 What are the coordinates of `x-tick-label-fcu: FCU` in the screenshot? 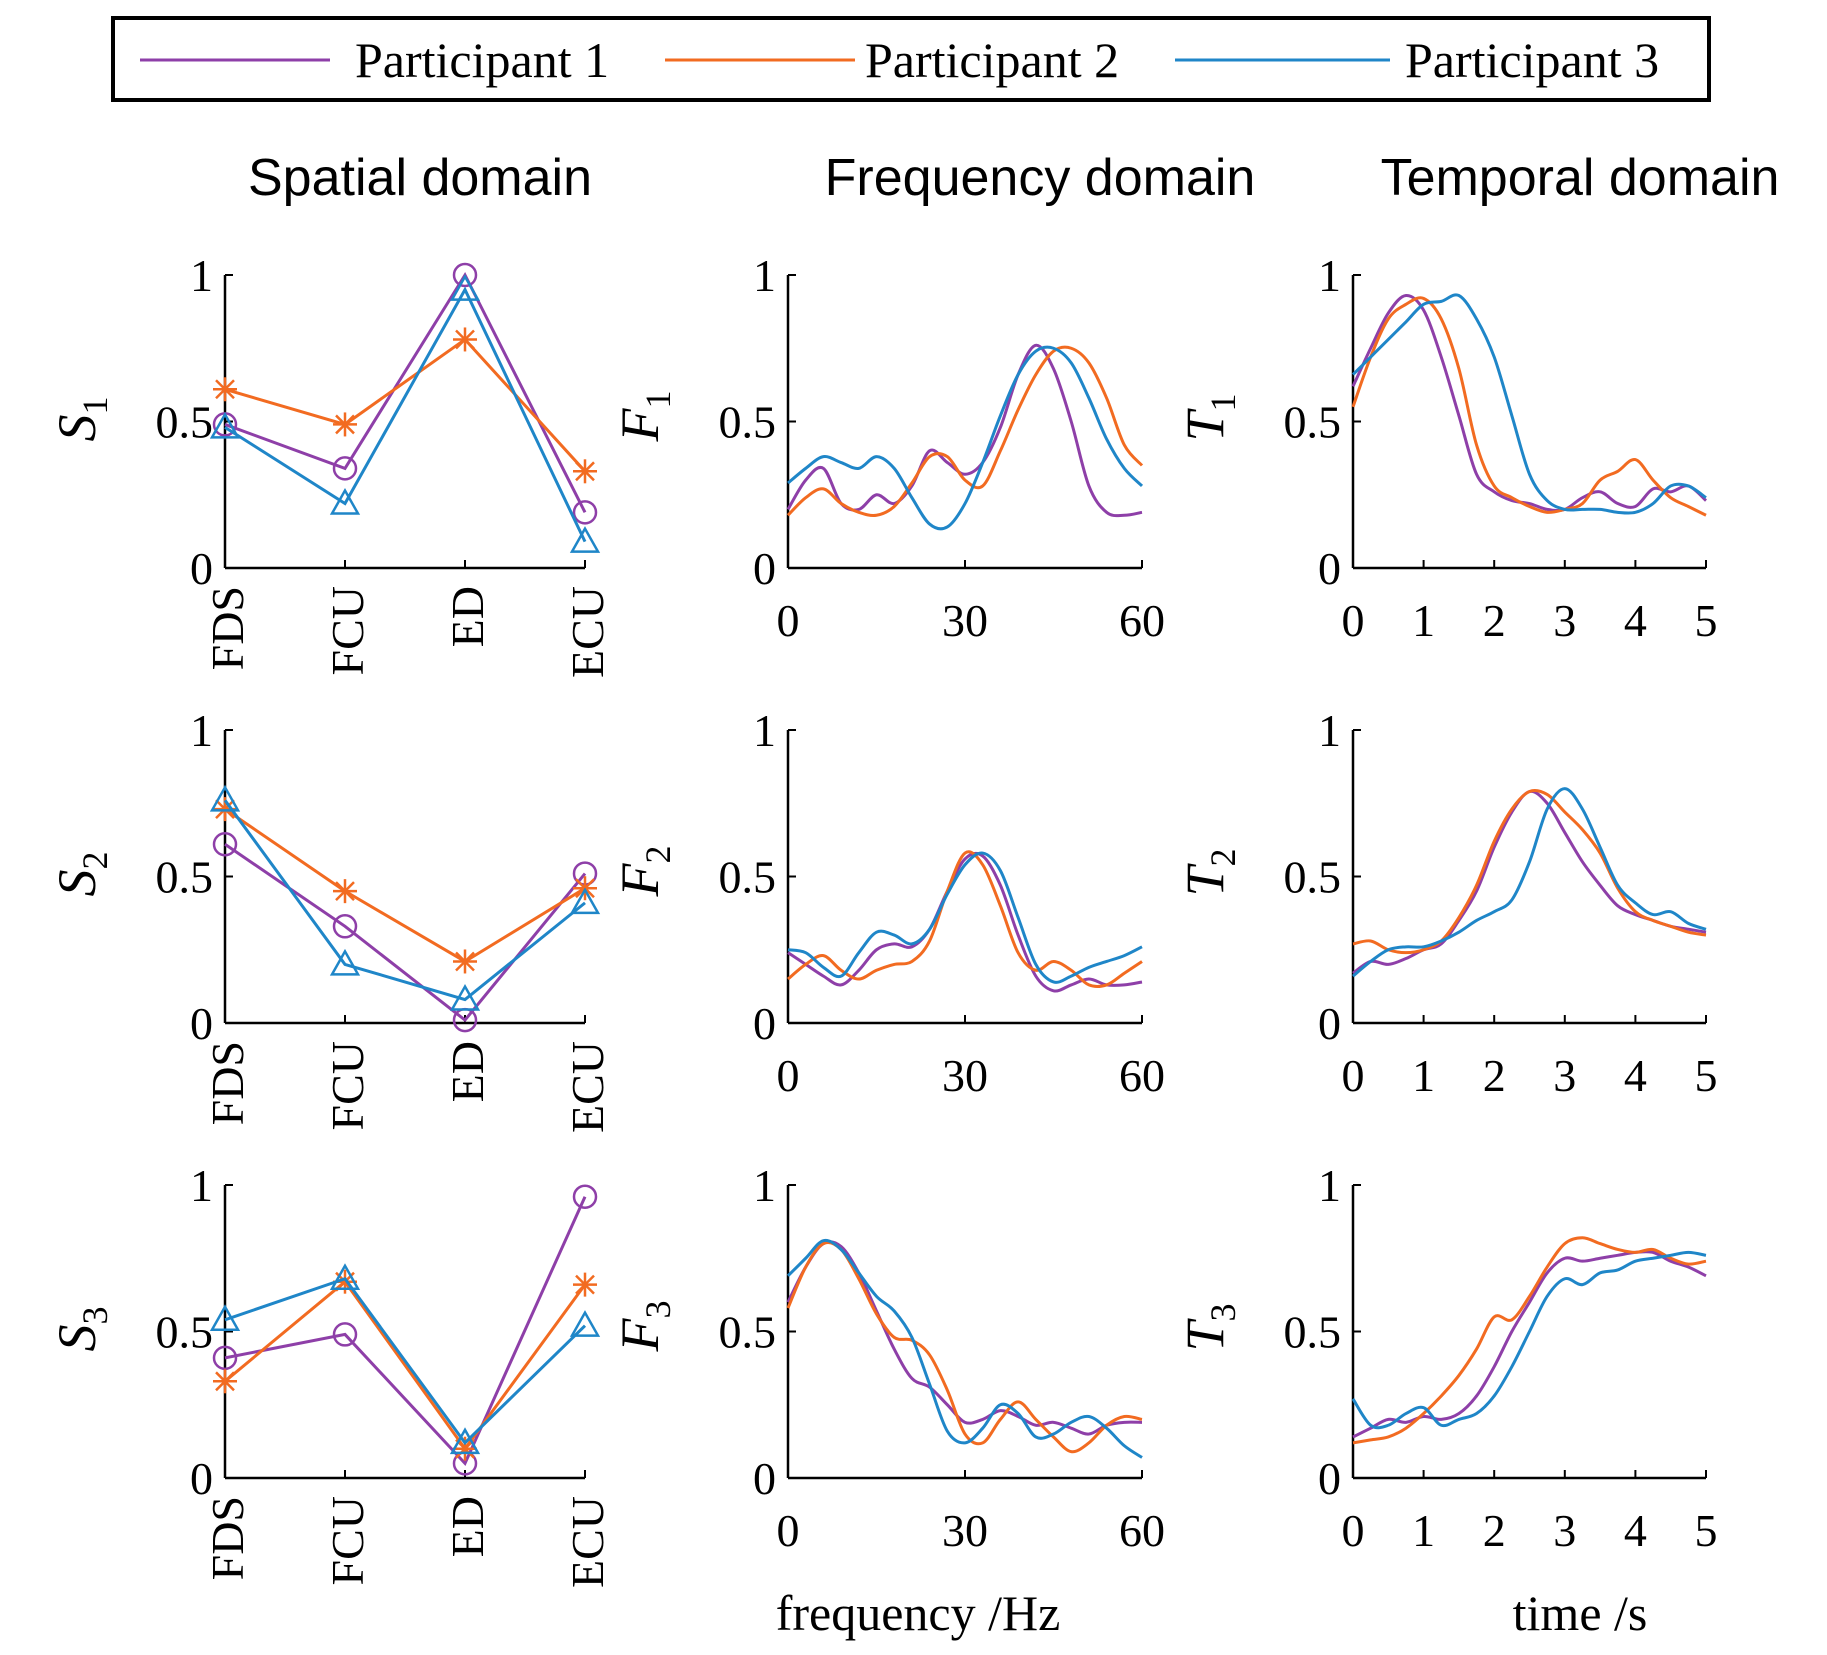 It's located at (347, 1540).